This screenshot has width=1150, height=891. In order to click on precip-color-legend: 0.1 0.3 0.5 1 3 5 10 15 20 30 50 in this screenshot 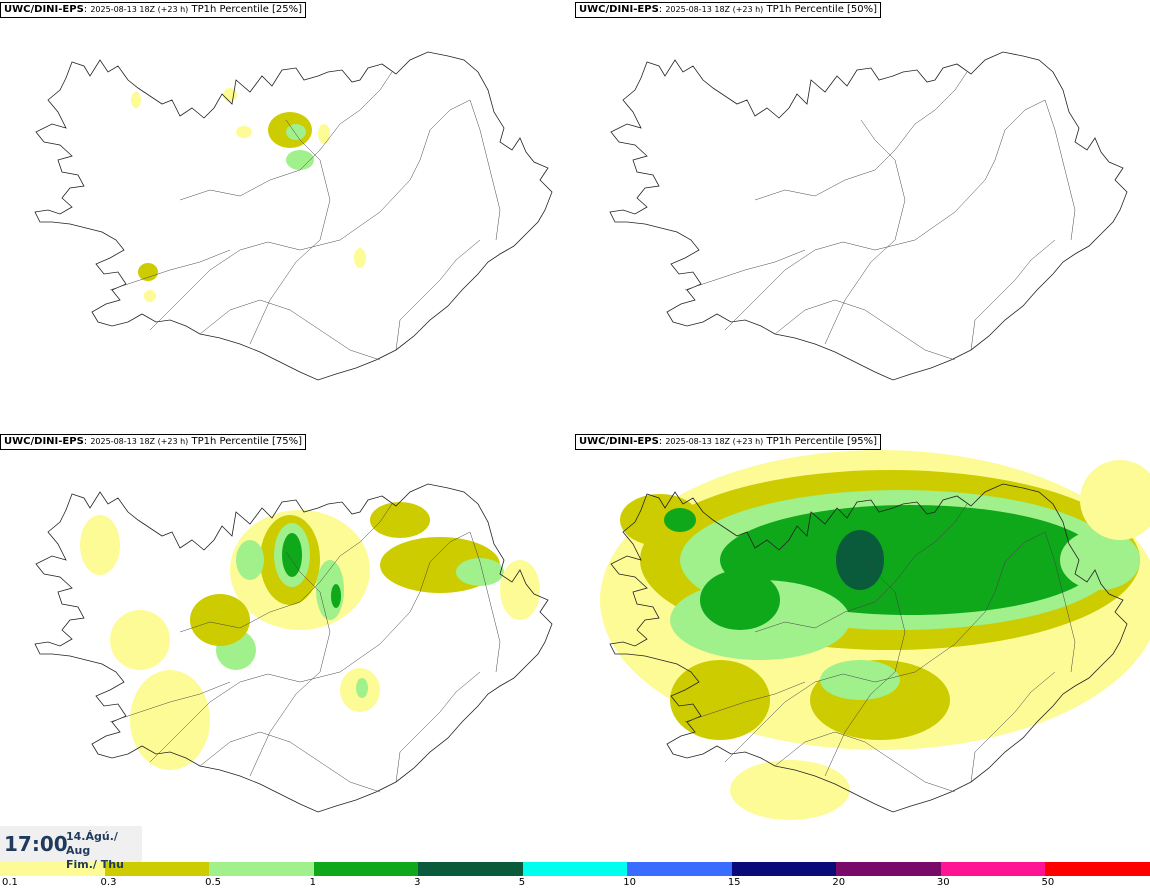, I will do `click(575, 876)`.